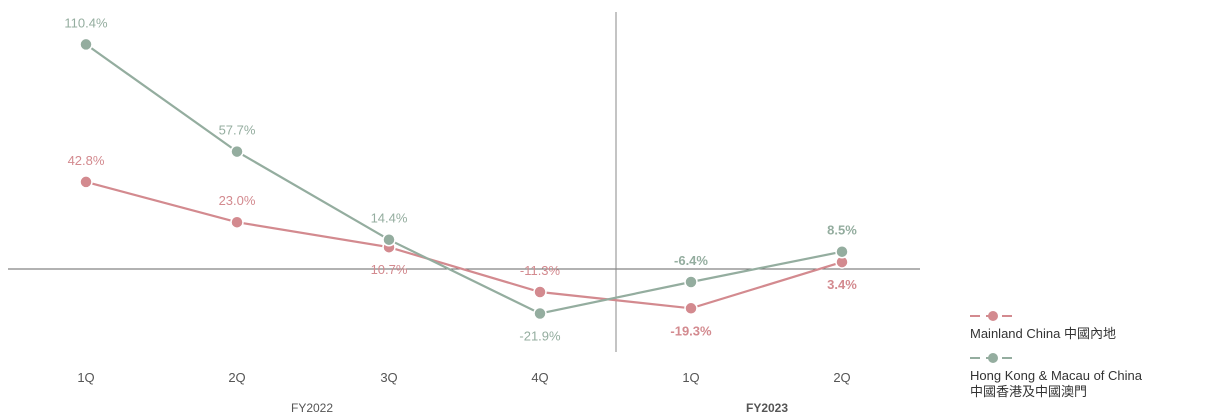  What do you see at coordinates (312, 408) in the screenshot?
I see `fiscal-year-label-1: FY2022` at bounding box center [312, 408].